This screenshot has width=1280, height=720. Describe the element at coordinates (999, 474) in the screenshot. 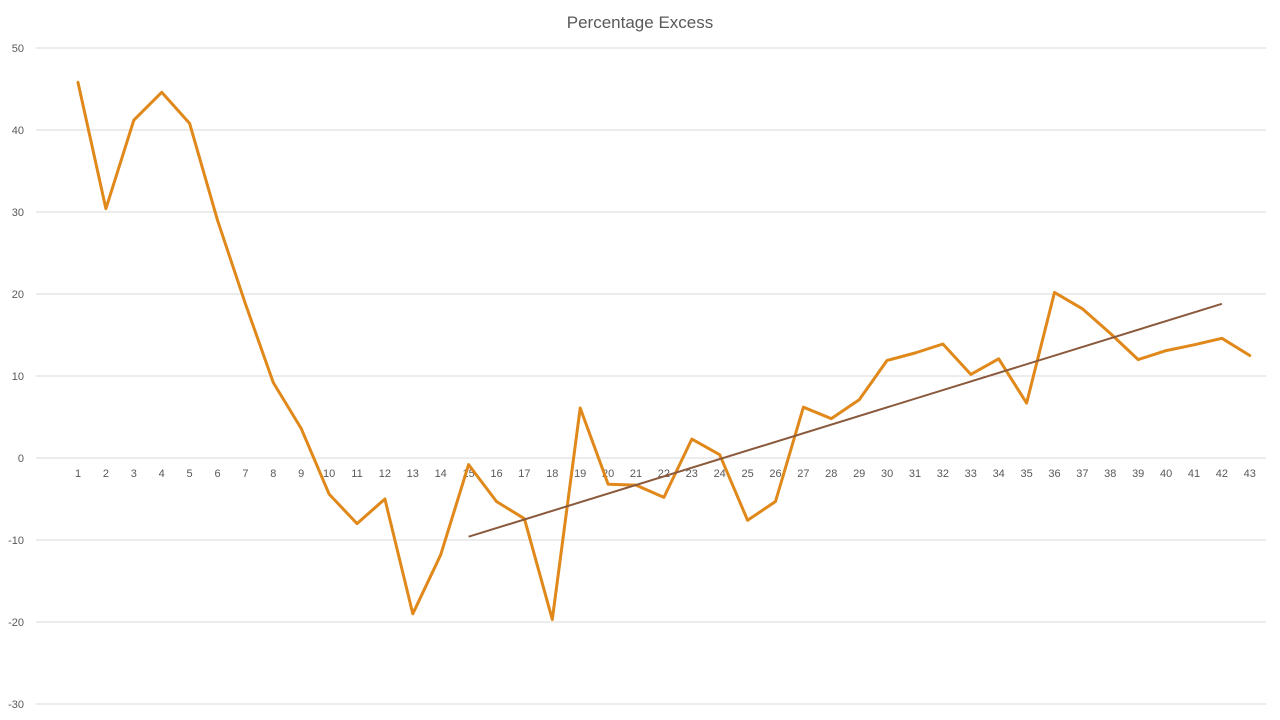

I see `x-tick-label: 34` at that location.